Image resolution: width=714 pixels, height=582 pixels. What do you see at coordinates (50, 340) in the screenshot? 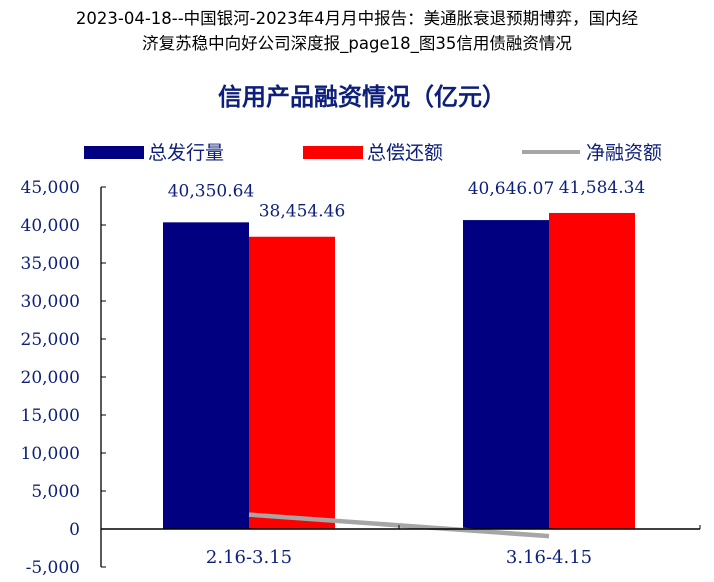
I see `y-tick-label: 25,000` at bounding box center [50, 340].